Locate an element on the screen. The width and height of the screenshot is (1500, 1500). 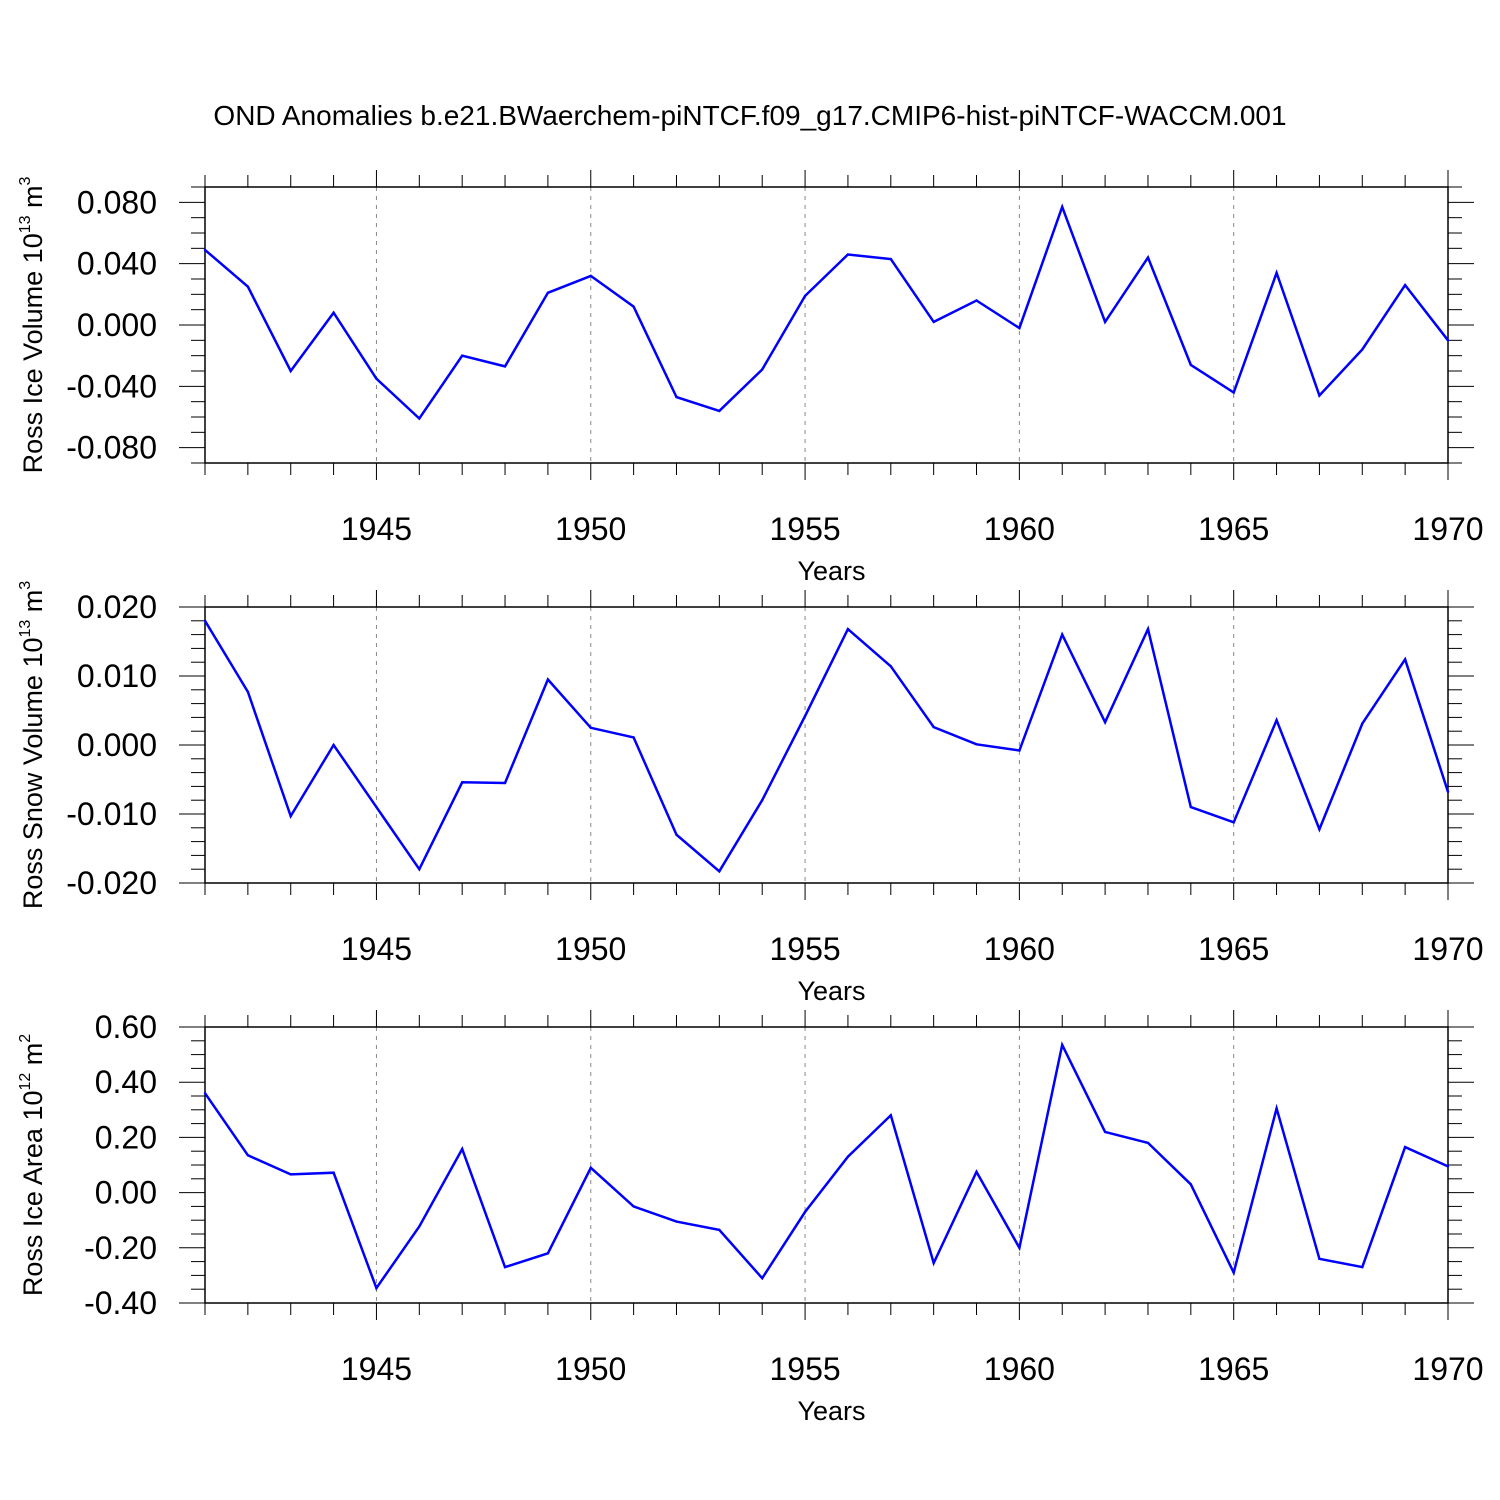
y-tick-label: 0.040 is located at coordinates (117, 264).